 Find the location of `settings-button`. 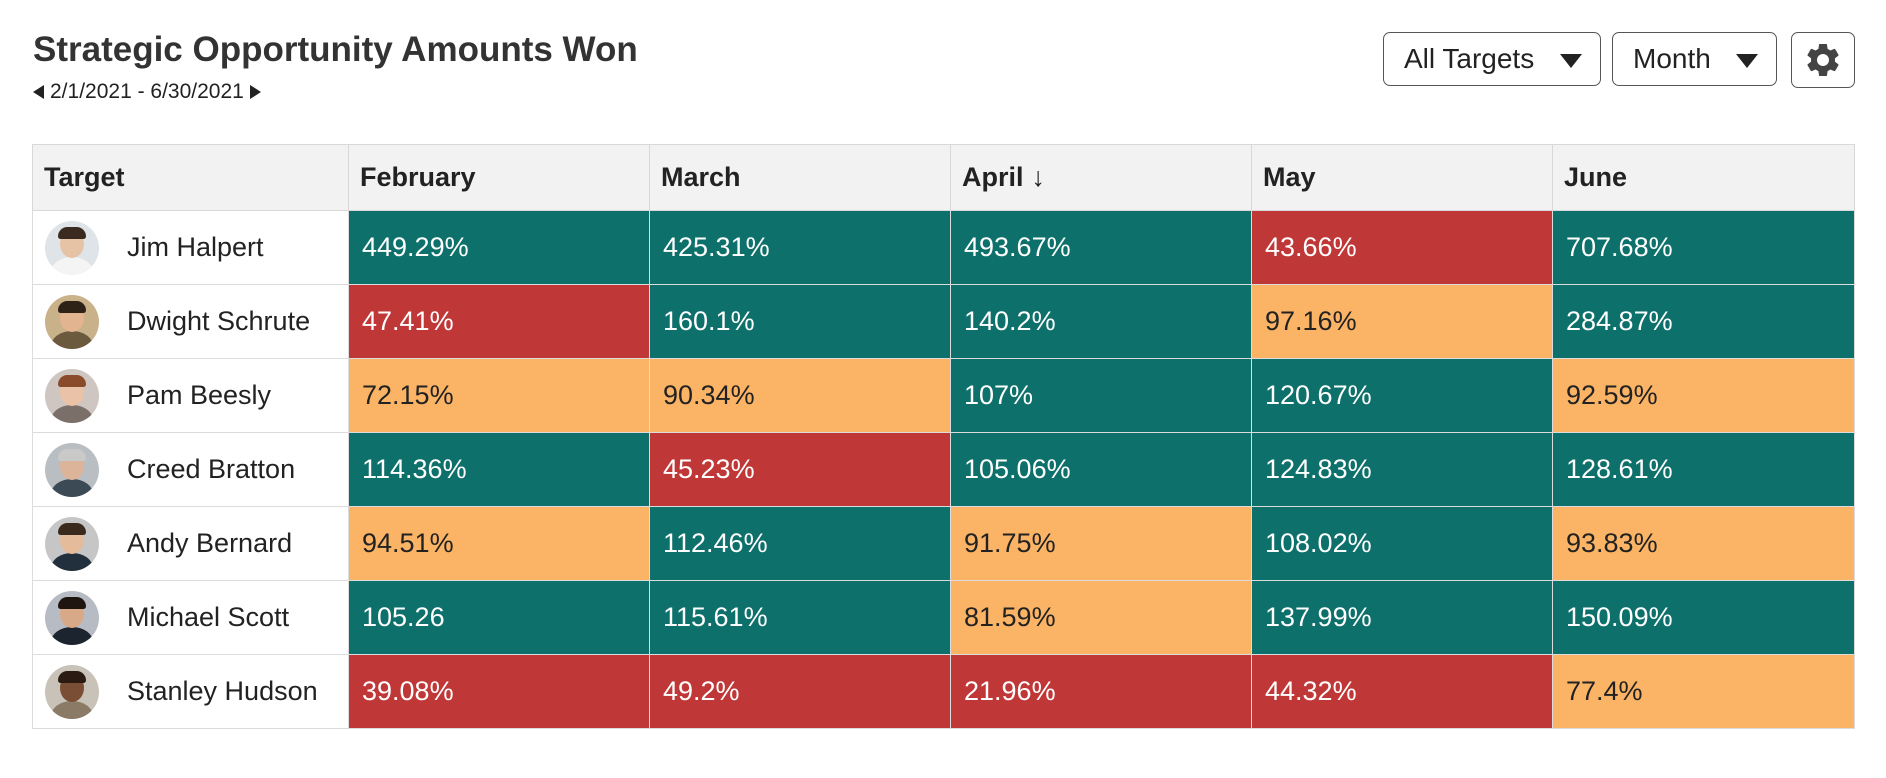

settings-button is located at coordinates (1823, 60).